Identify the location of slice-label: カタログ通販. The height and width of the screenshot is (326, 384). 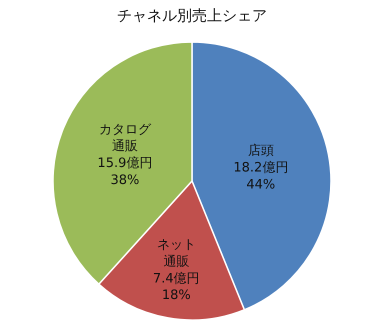
(125, 138).